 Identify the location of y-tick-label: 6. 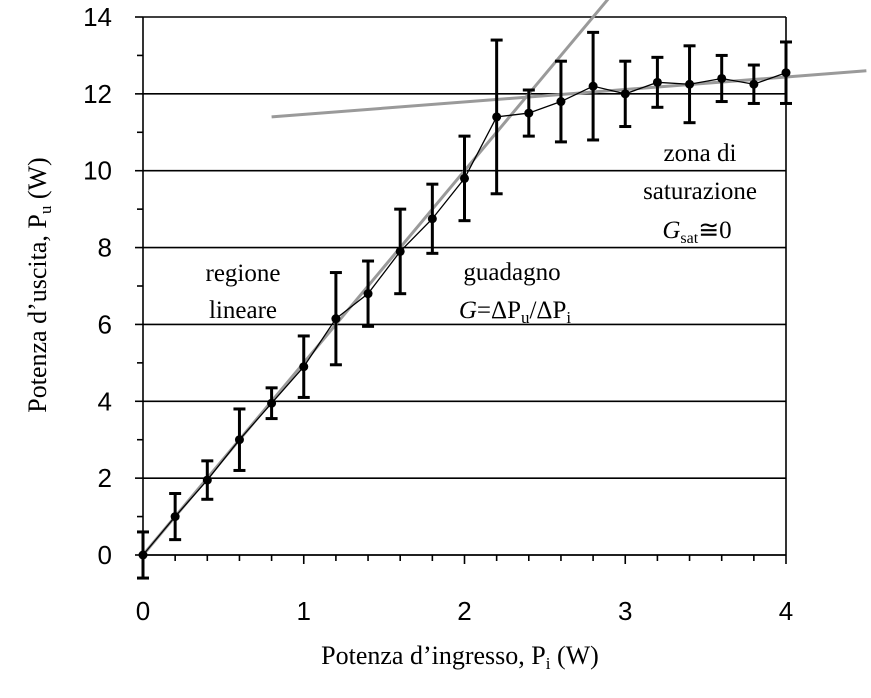
(105, 324).